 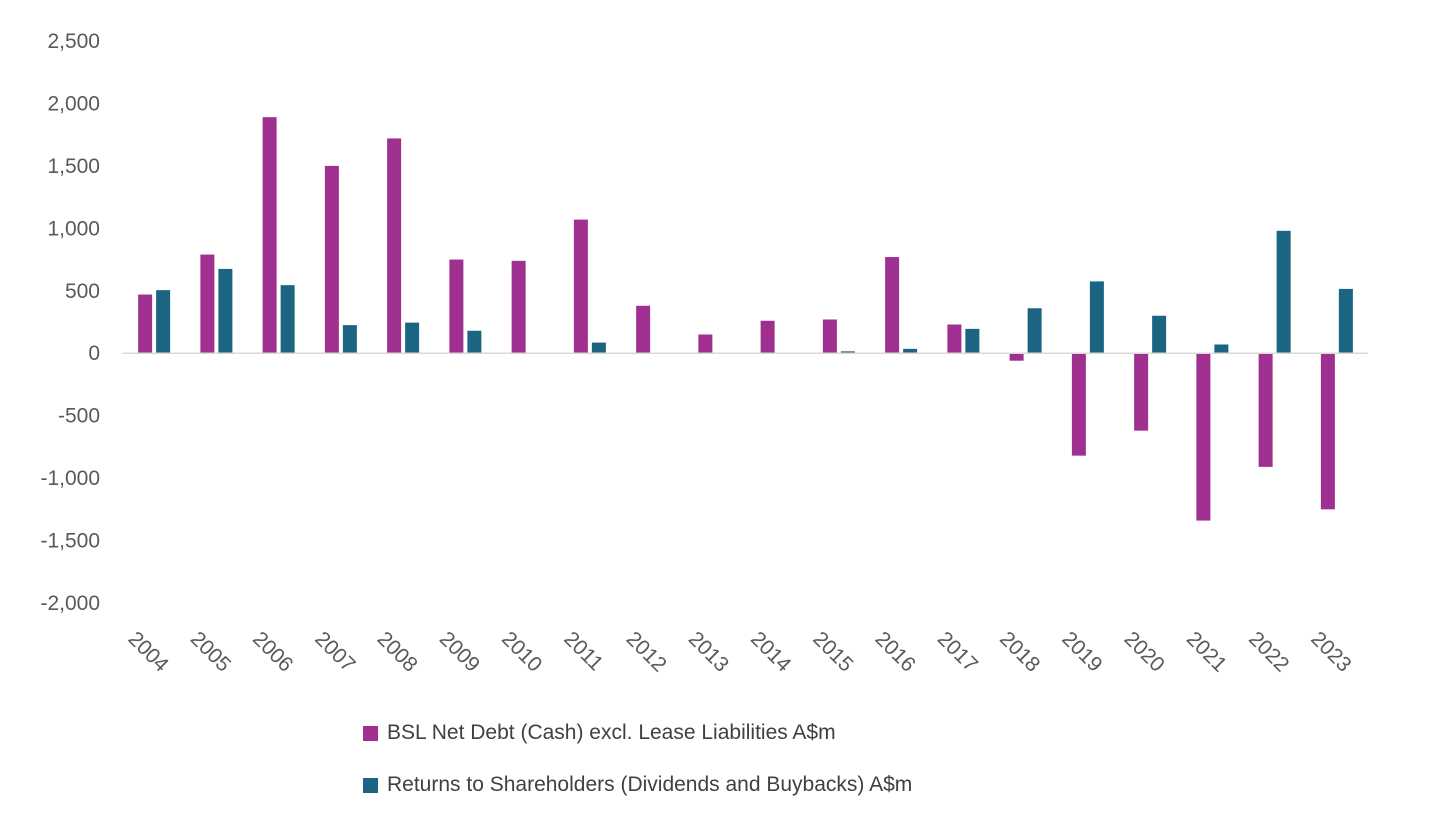 I want to click on bar-returns-2011, so click(x=598, y=348).